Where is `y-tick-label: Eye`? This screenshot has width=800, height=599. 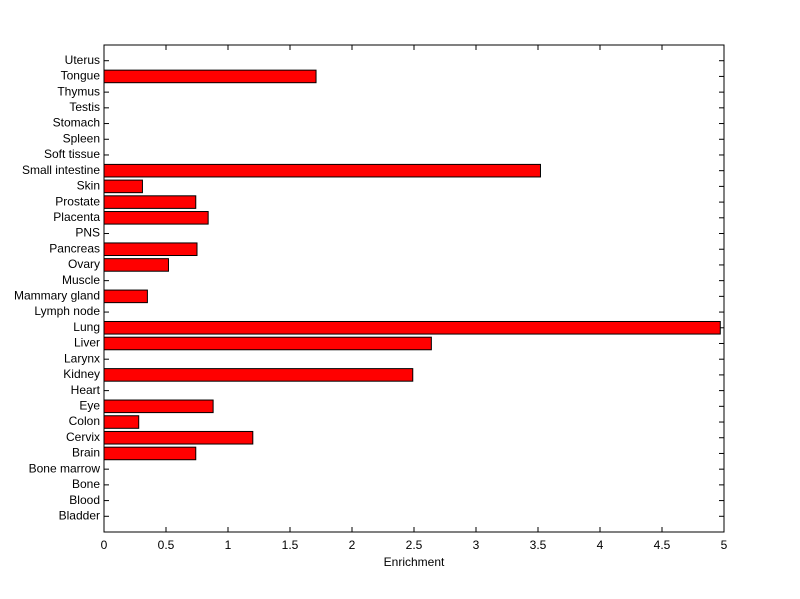
y-tick-label: Eye is located at coordinates (89, 405).